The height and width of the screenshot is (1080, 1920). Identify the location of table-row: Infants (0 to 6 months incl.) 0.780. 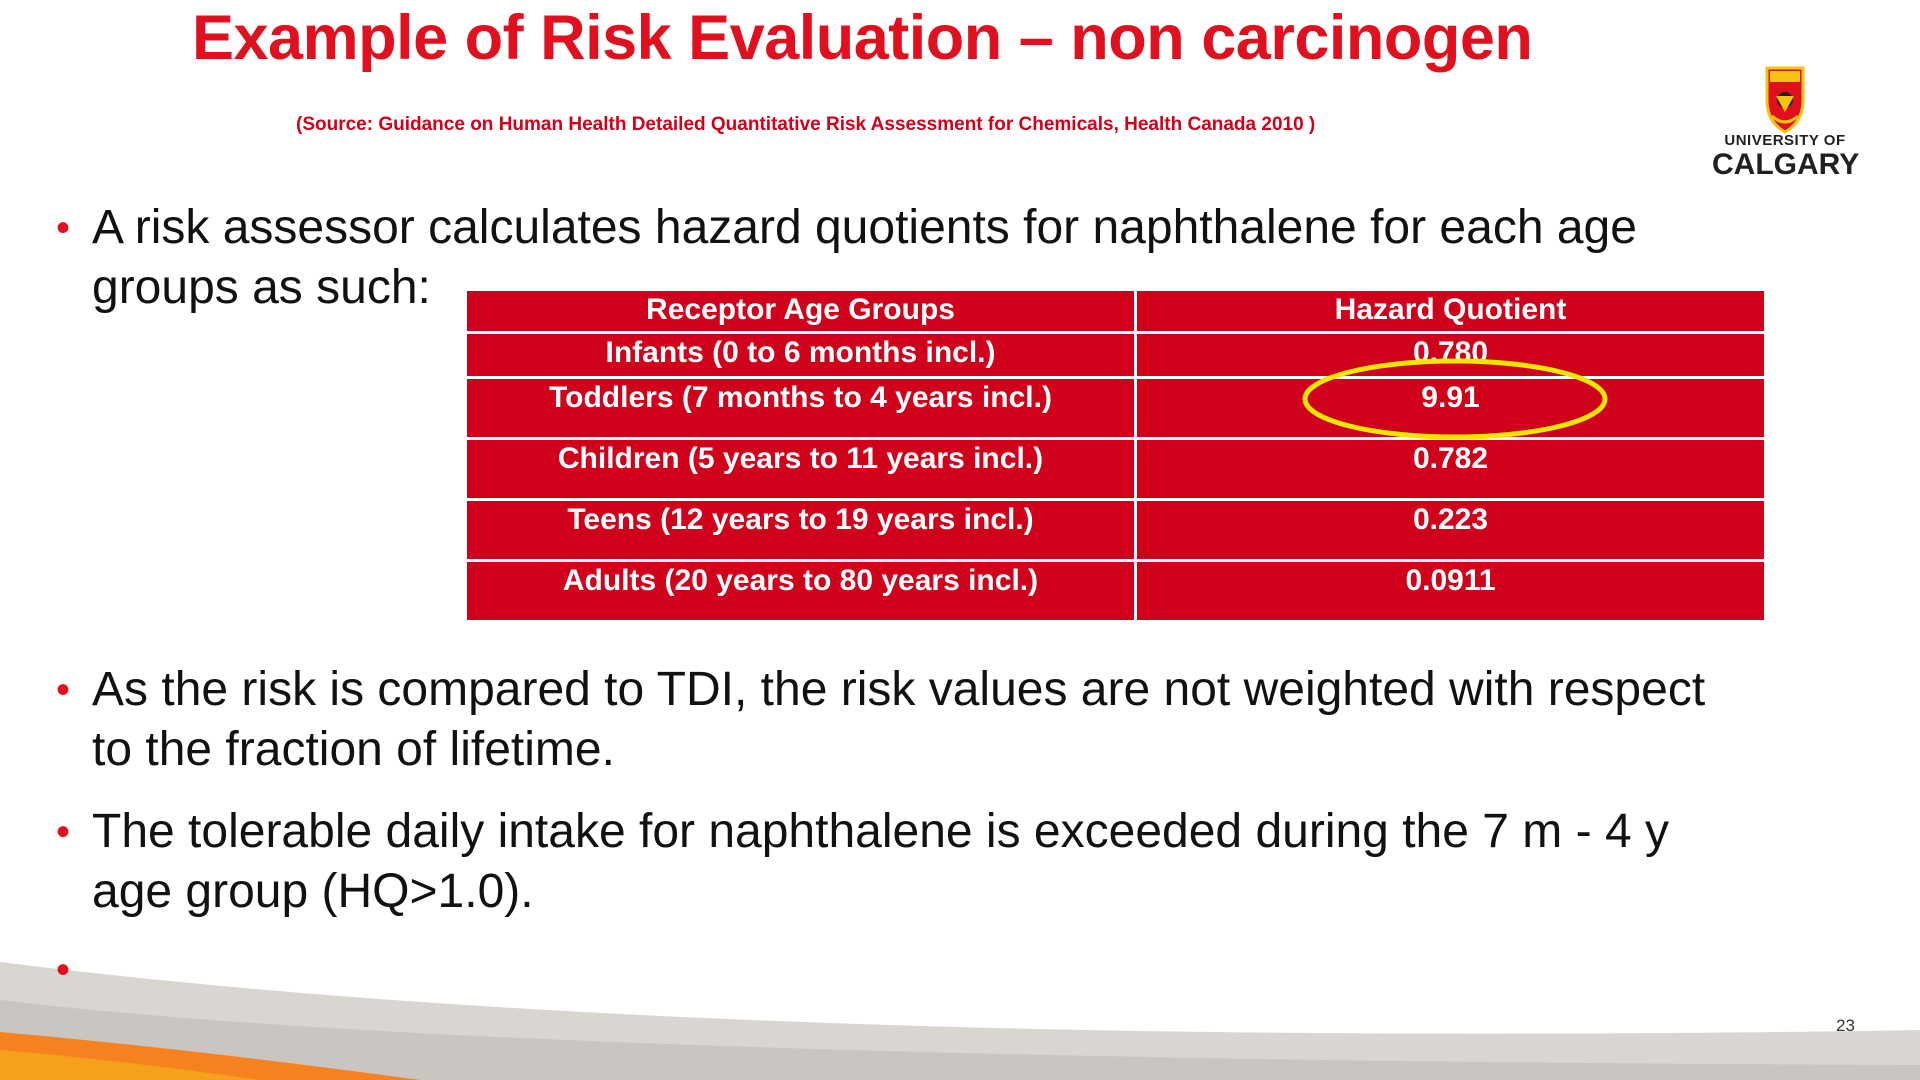
(1115, 355).